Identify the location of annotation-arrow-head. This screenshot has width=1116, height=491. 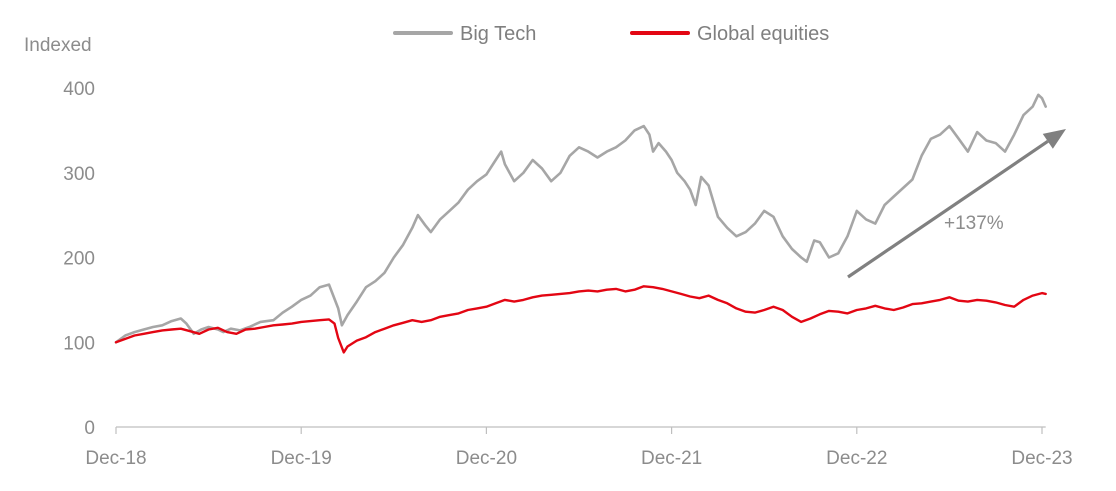
(1054, 139).